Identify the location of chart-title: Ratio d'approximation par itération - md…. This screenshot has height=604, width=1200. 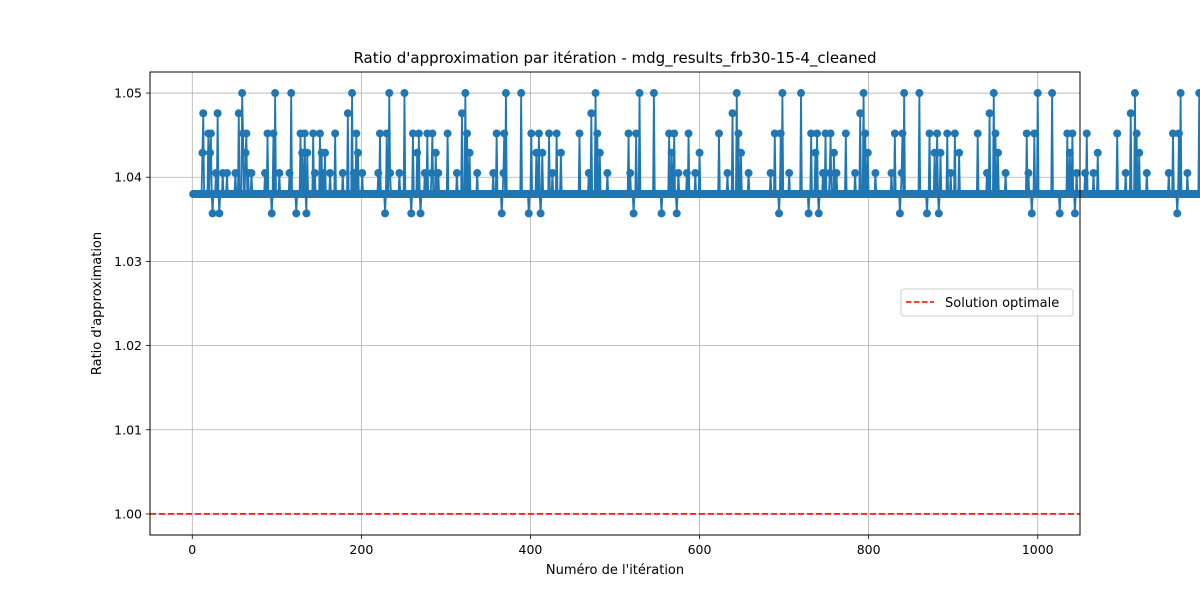
(614, 58).